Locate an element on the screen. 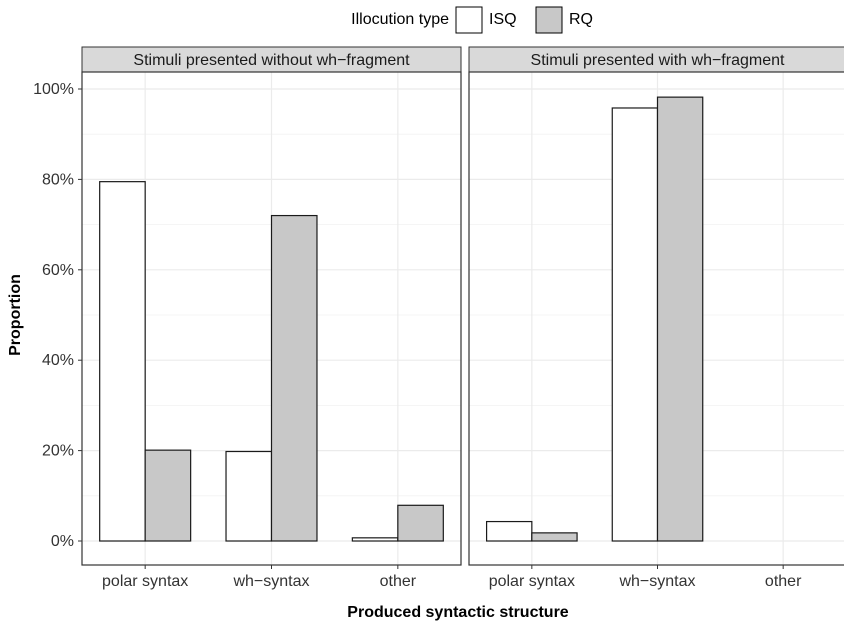 Image resolution: width=844 pixels, height=626 pixels. x-axis-title: Produced syntactic structure is located at coordinates (458, 612).